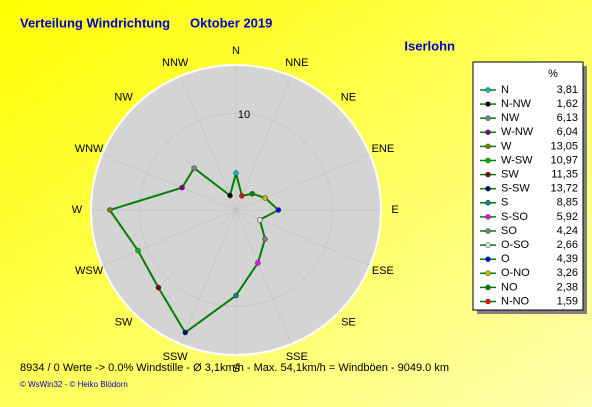  What do you see at coordinates (383, 271) in the screenshot?
I see `direction-label: ESE` at bounding box center [383, 271].